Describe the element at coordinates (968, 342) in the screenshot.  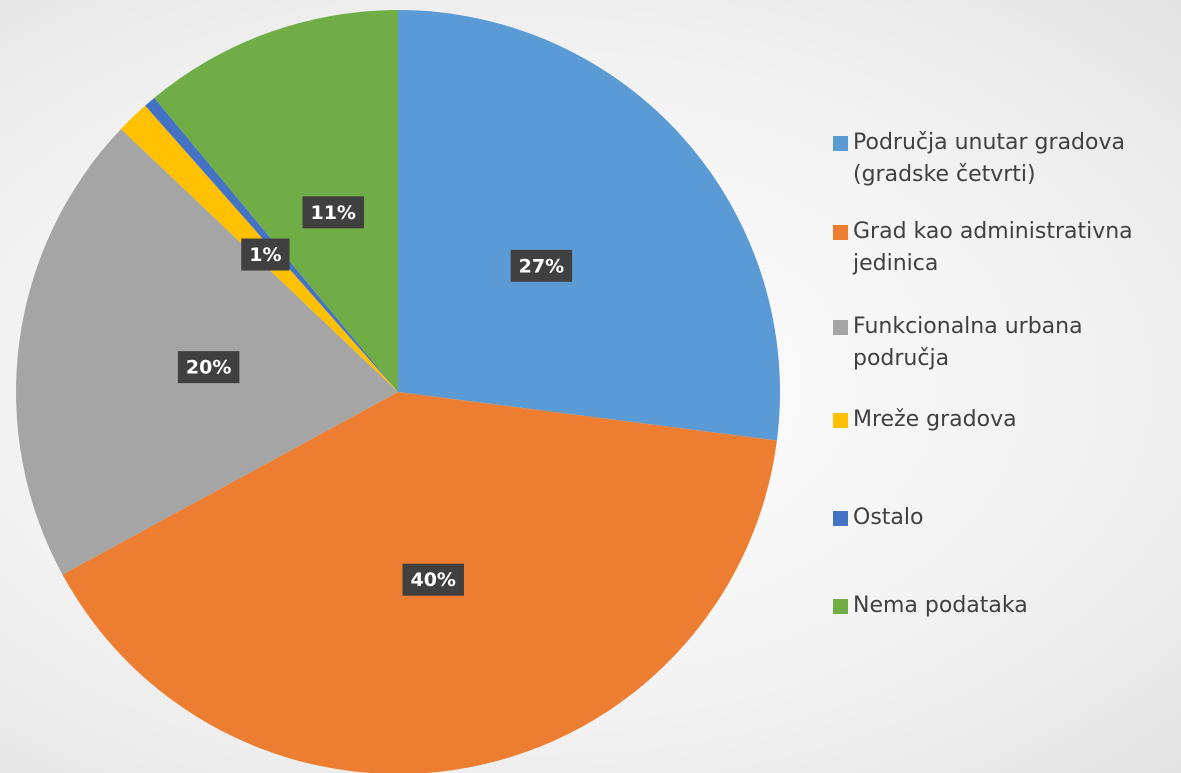
I see `legend-label: Funkcionalna urbana područja` at that location.